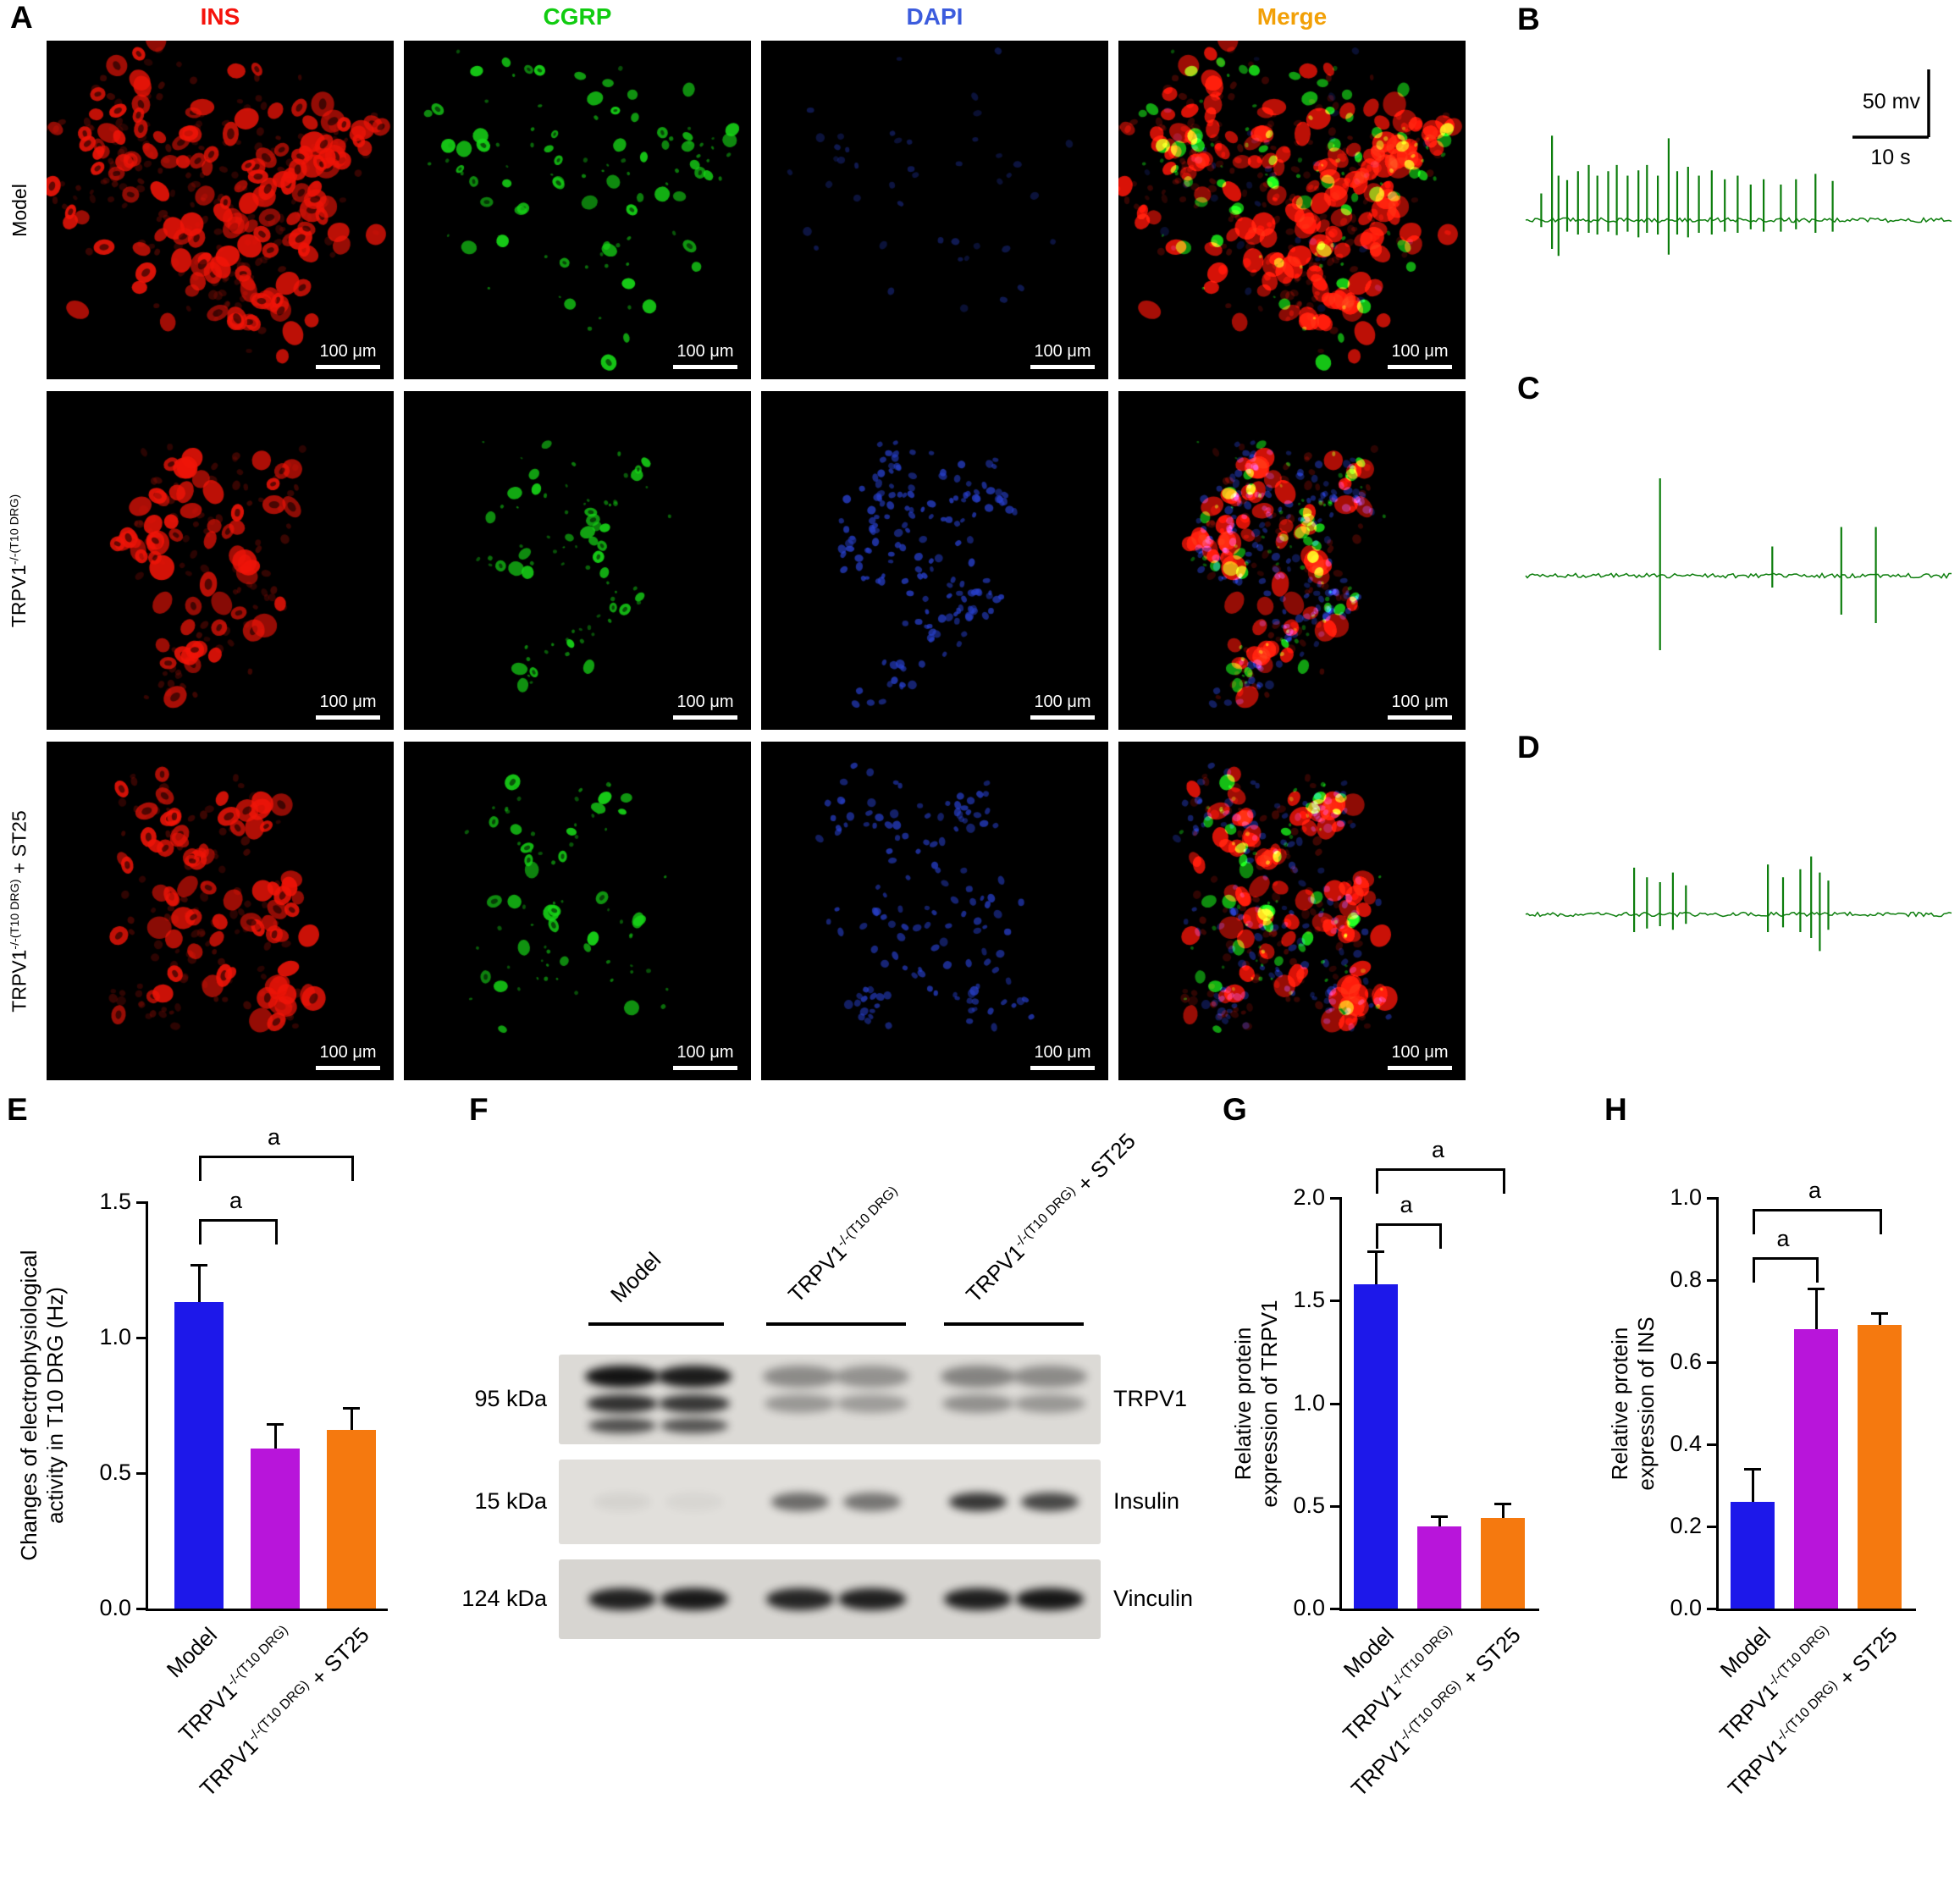 This screenshot has height=1904, width=1960. What do you see at coordinates (1235, 1110) in the screenshot?
I see `panel-label-g: G` at bounding box center [1235, 1110].